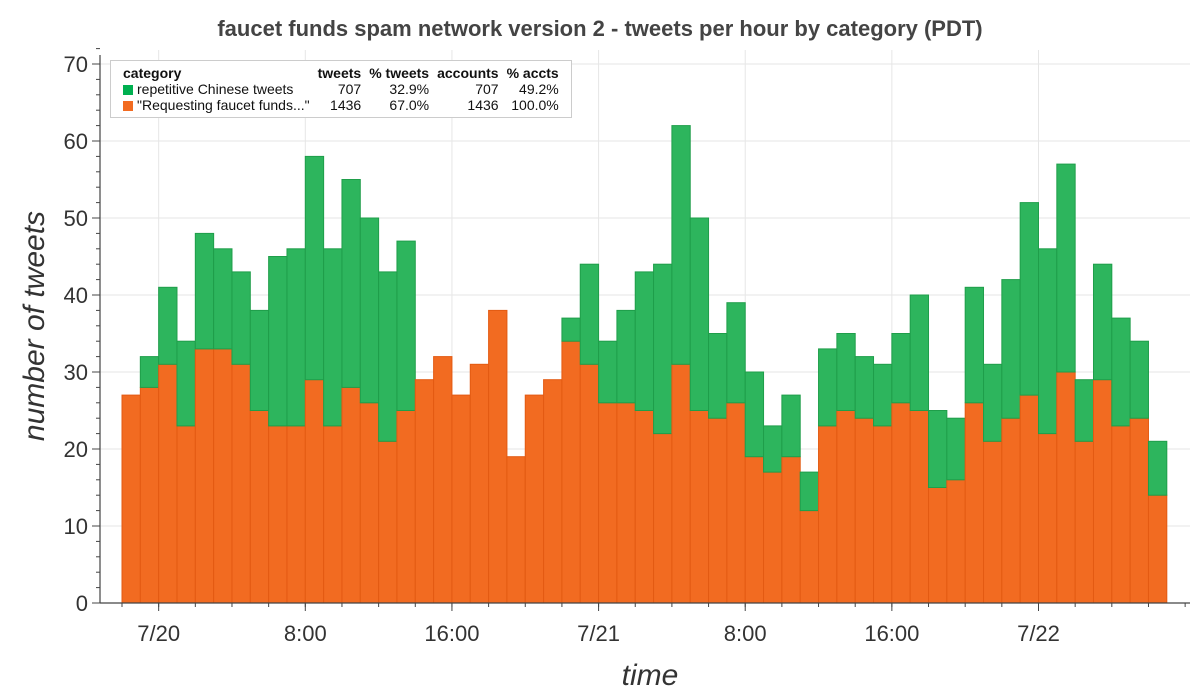 The width and height of the screenshot is (1200, 700). What do you see at coordinates (76, 64) in the screenshot?
I see `y-tick-label: 70` at bounding box center [76, 64].